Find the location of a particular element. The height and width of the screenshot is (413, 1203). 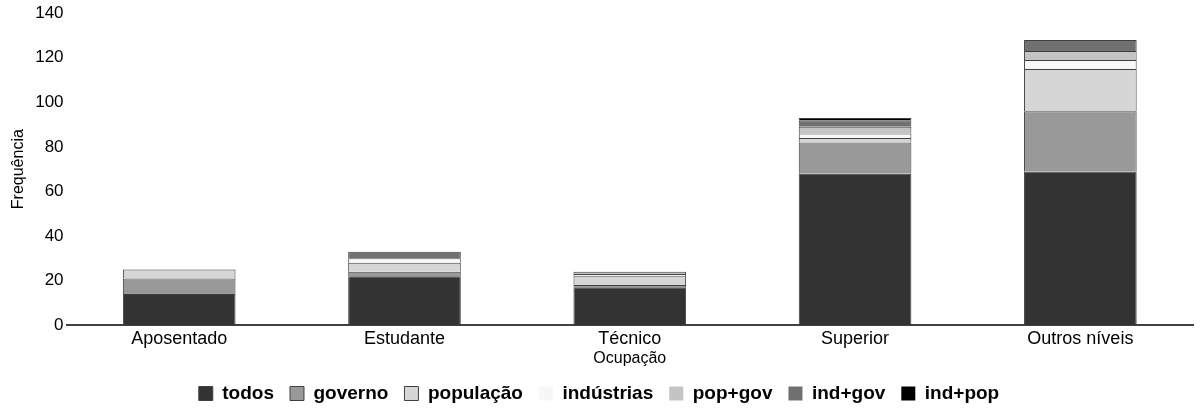

x-tick-label: Técnico is located at coordinates (630, 337).